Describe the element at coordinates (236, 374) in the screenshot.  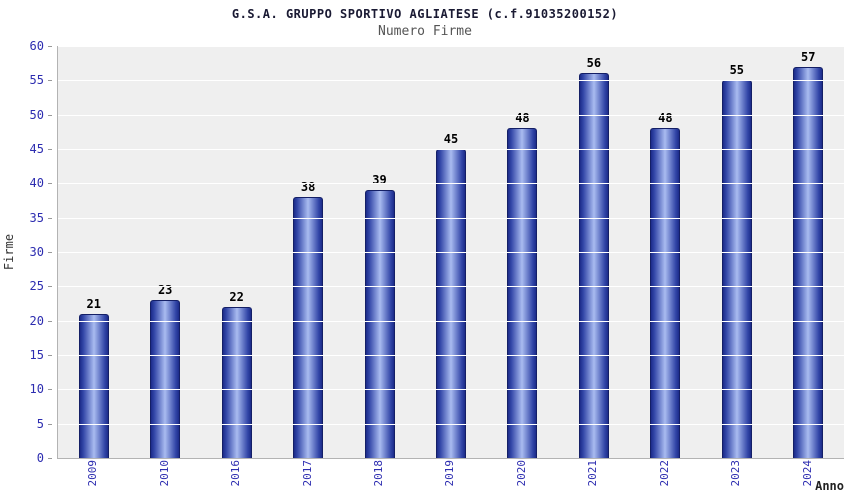
I see `bar-2016: 22` at that location.